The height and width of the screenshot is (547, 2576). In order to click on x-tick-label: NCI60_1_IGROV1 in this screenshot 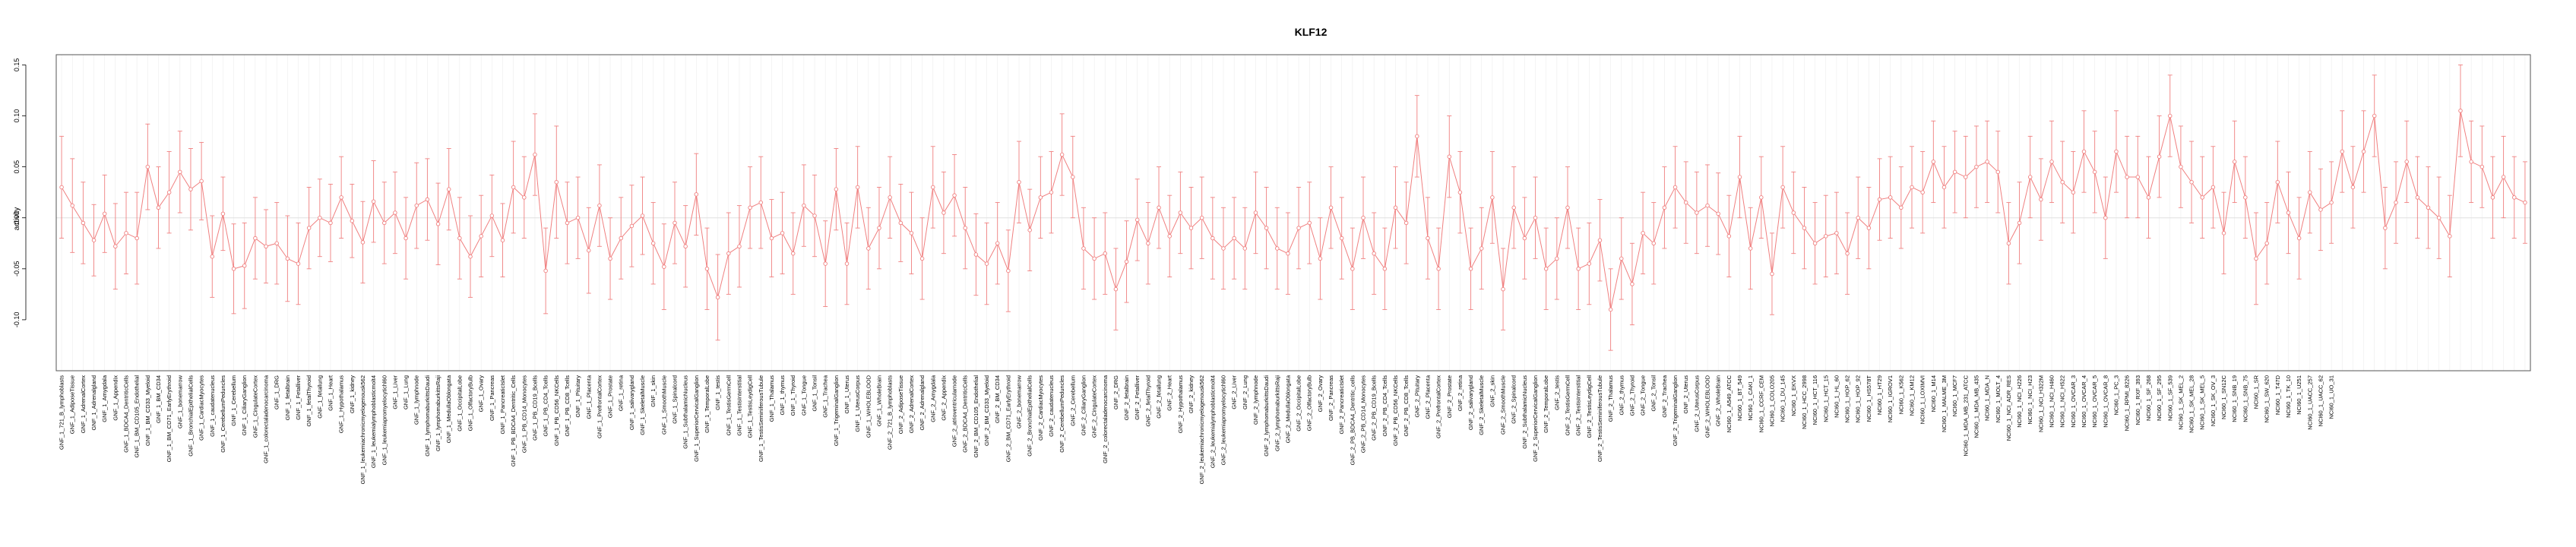, I will do `click(1890, 398)`.